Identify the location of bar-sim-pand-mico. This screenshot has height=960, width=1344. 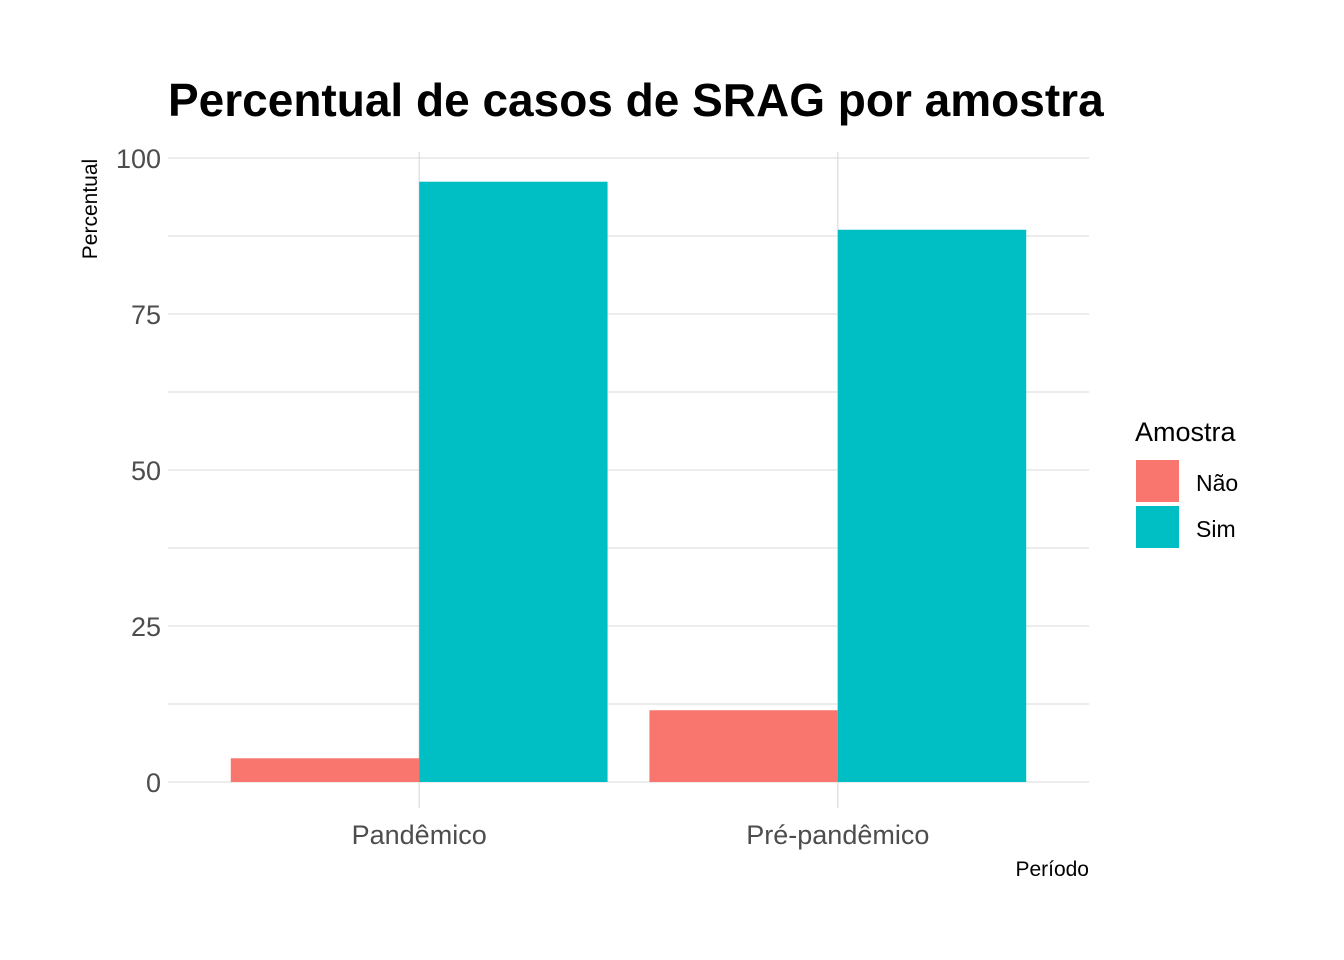
(513, 481).